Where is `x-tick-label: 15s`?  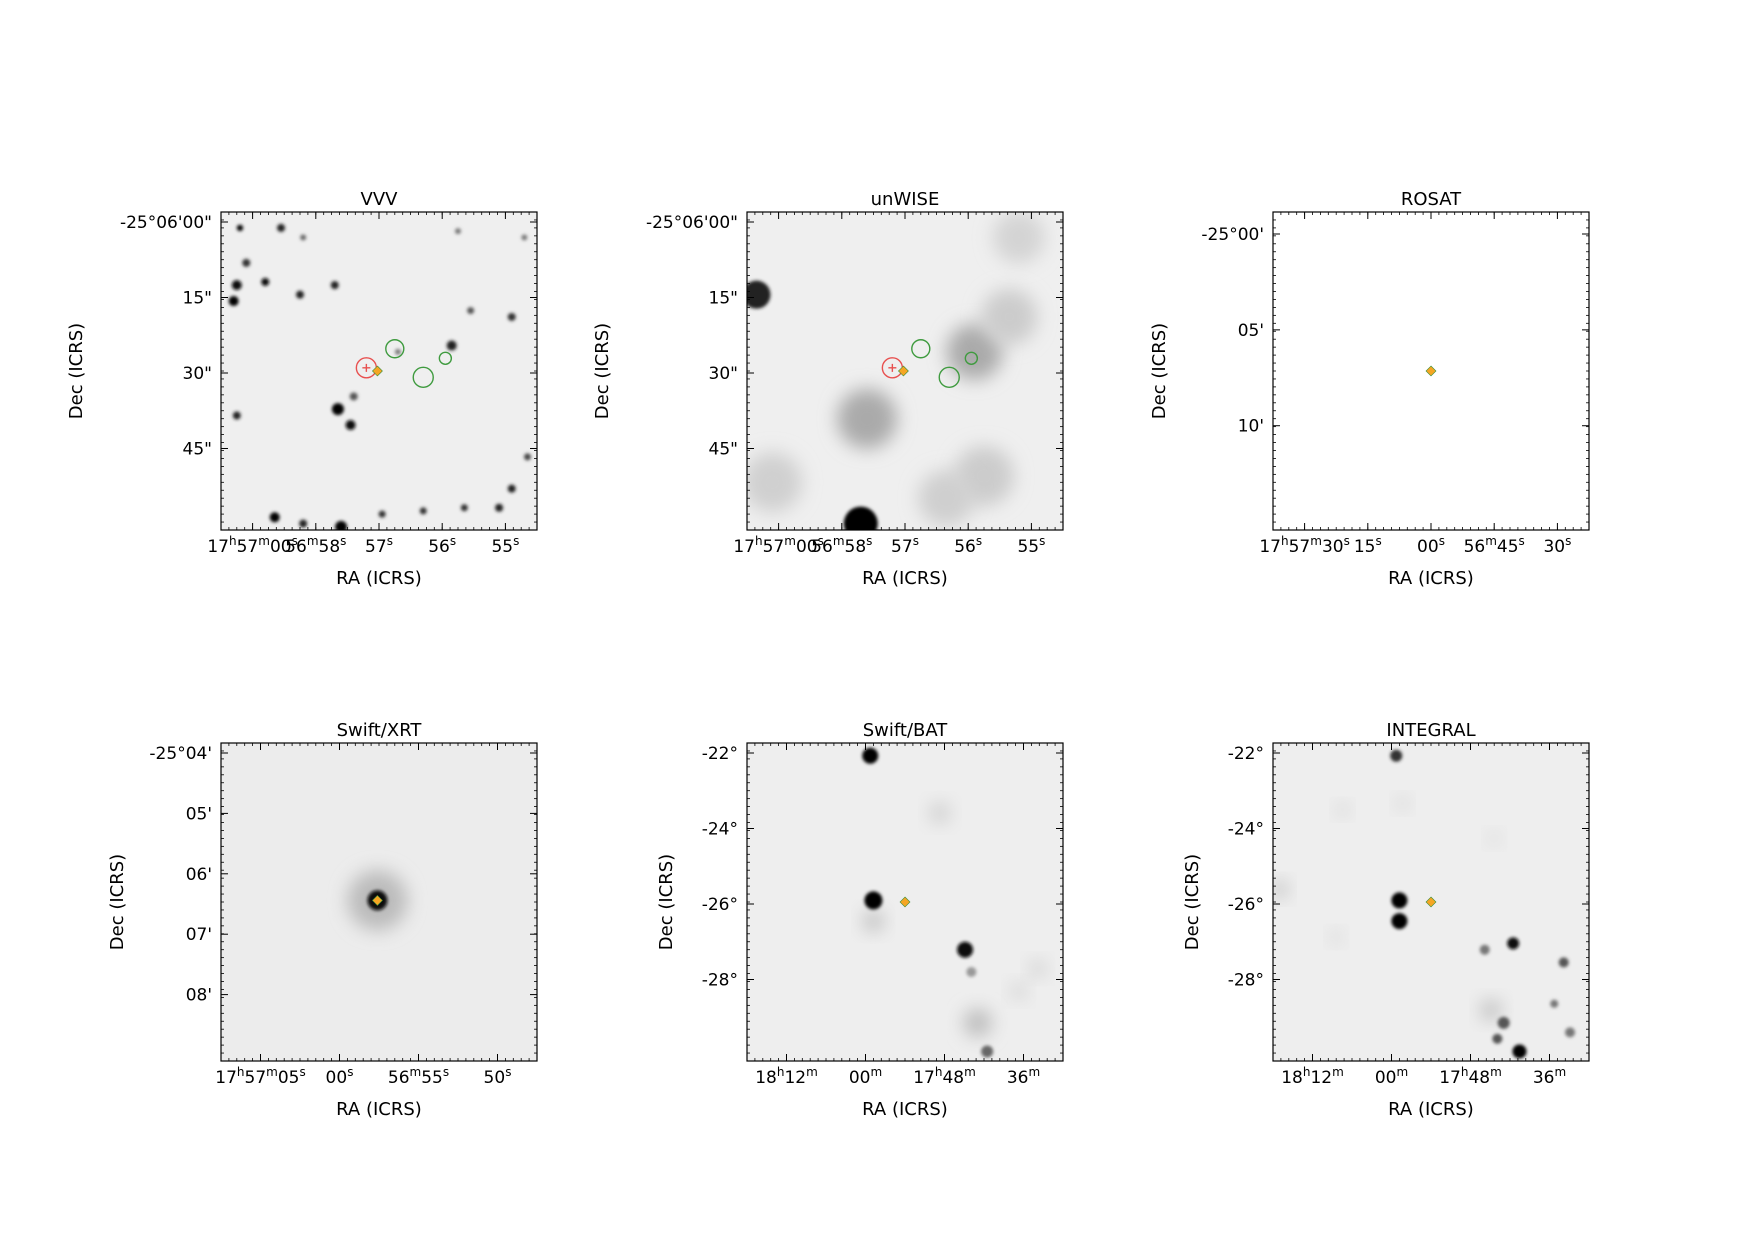
x-tick-label: 15s is located at coordinates (1368, 545).